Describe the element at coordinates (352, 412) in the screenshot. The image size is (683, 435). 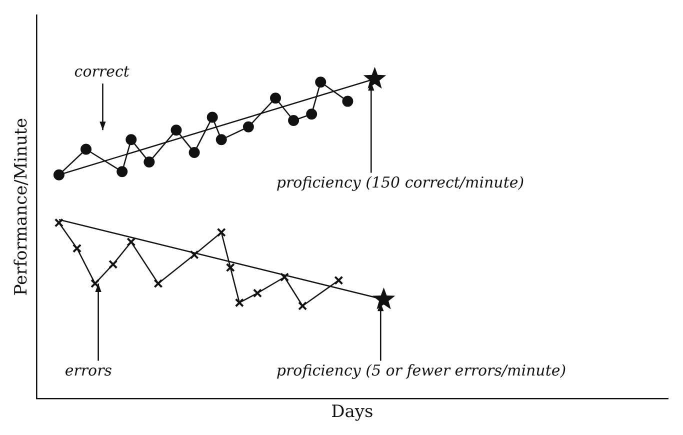
I see `x-axis-title: Days` at that location.